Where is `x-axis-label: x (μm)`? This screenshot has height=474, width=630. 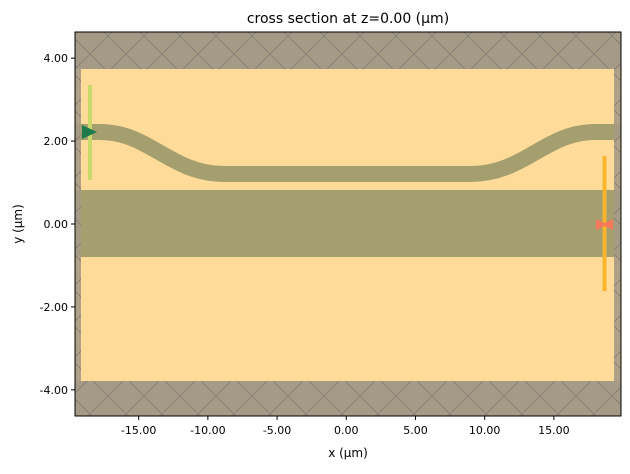 x-axis-label: x (μm) is located at coordinates (348, 453).